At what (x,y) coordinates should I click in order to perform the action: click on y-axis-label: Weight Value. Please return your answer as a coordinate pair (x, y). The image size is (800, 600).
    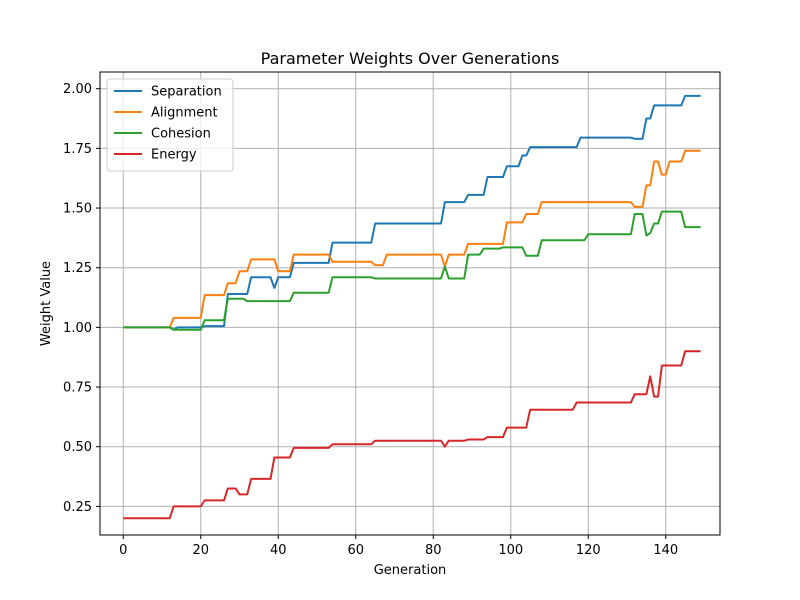
    Looking at the image, I should click on (46, 303).